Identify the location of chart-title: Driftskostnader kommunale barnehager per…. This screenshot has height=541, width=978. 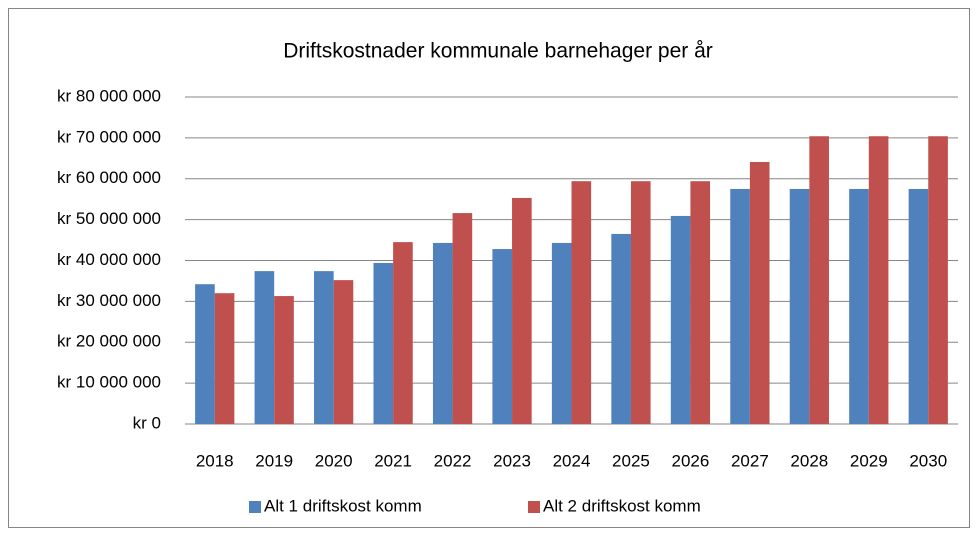
(498, 51).